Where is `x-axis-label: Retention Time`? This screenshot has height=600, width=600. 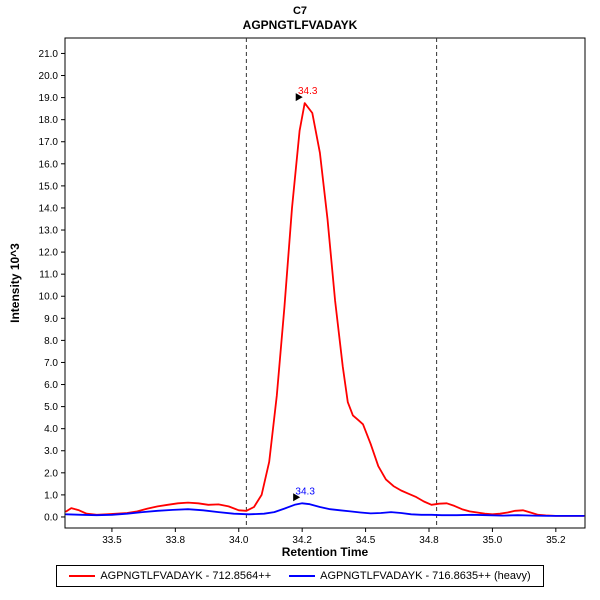 x-axis-label: Retention Time is located at coordinates (325, 552).